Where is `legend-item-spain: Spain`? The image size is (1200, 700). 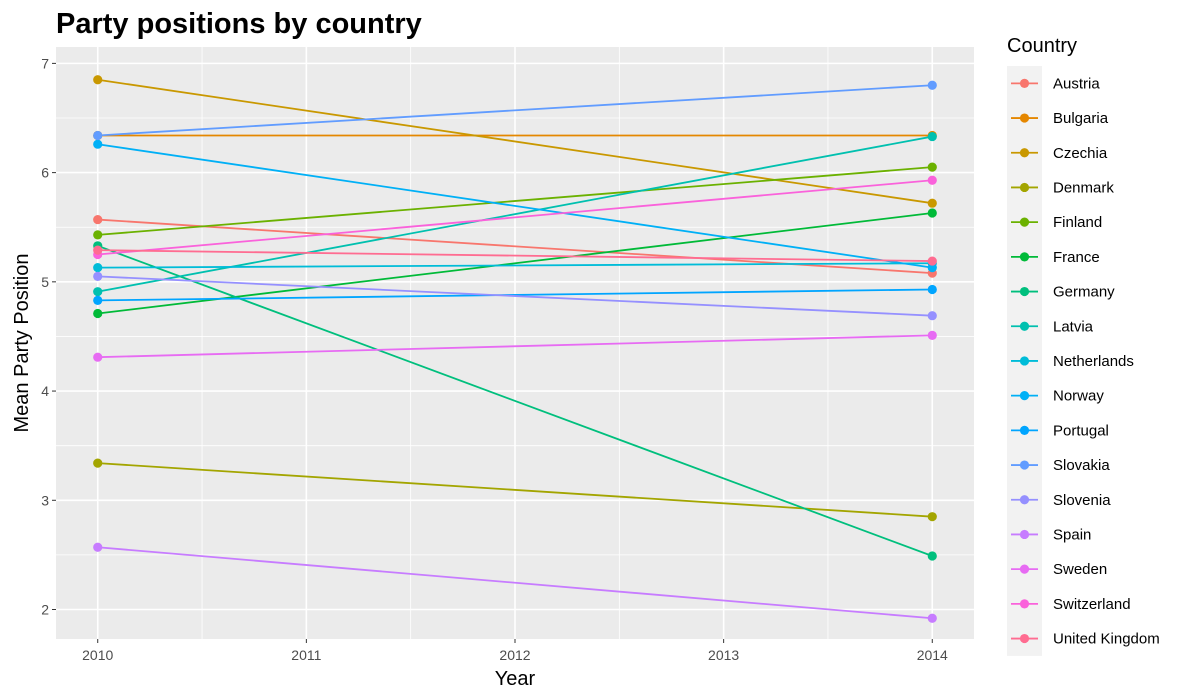
legend-item-spain: Spain is located at coordinates (1051, 534).